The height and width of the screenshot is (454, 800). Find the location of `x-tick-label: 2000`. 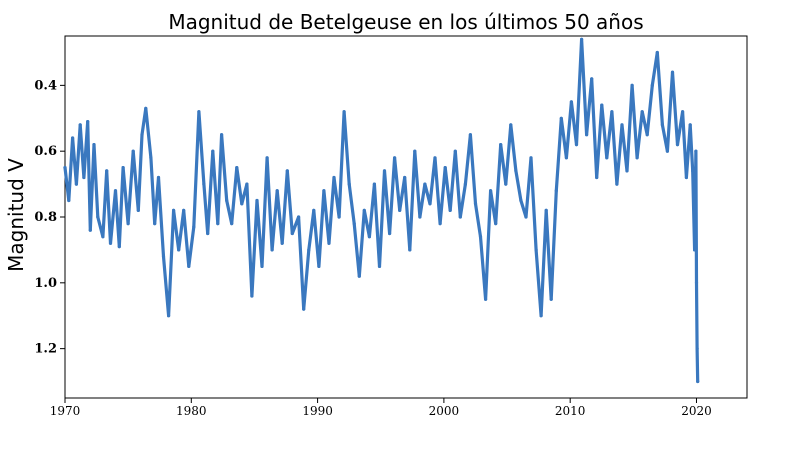

x-tick-label: 2000 is located at coordinates (444, 411).